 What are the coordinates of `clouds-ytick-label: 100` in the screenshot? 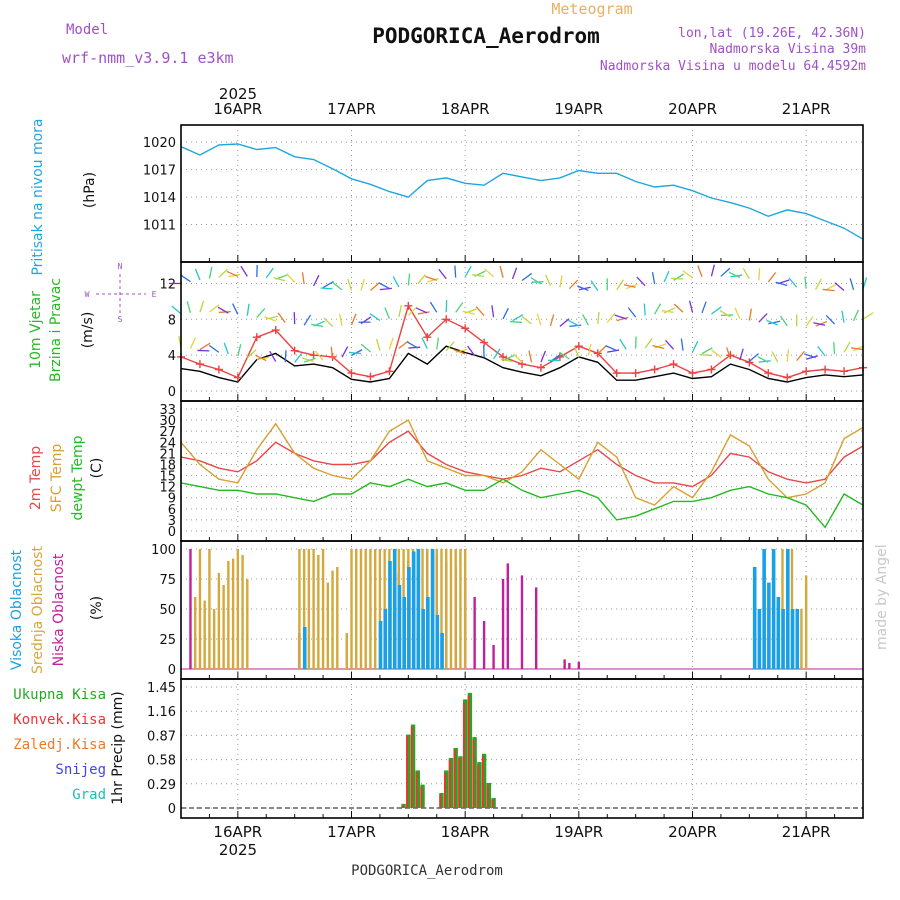 It's located at (163, 550).